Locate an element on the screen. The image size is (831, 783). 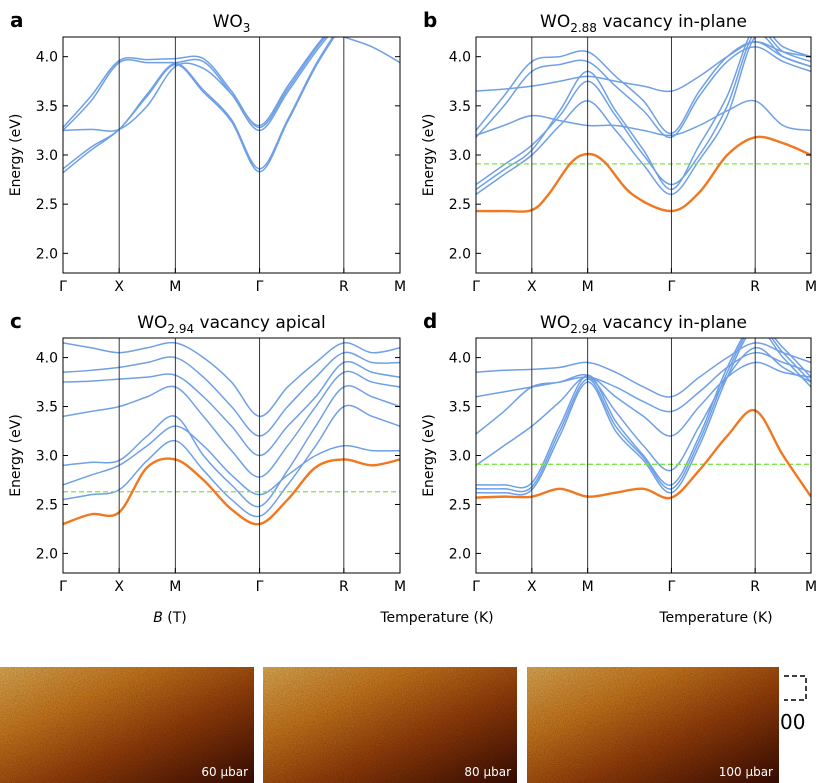
ylabel-d: Energy (eV) is located at coordinates (429, 455).